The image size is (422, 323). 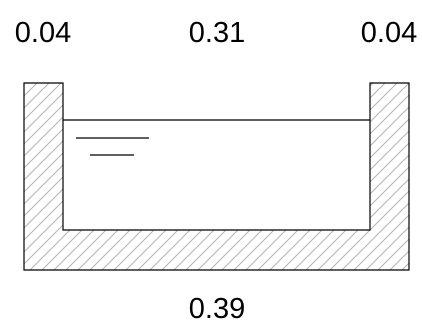 I want to click on outer-width-label: 0.39, so click(x=217, y=308).